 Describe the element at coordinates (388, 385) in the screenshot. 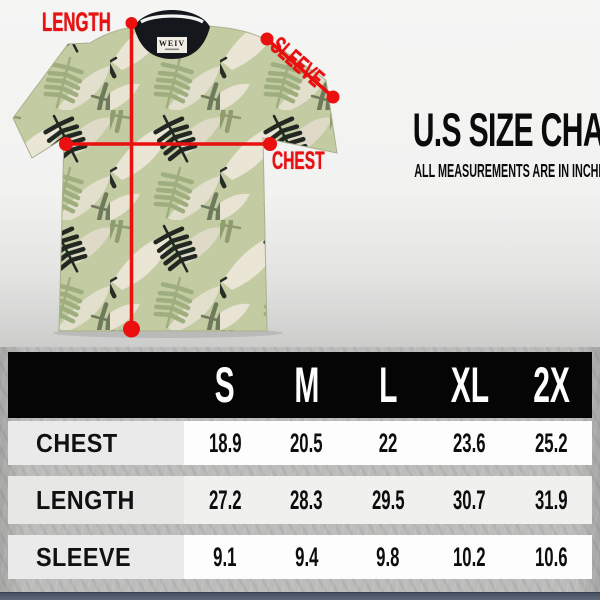

I see `size-column-l: L` at that location.